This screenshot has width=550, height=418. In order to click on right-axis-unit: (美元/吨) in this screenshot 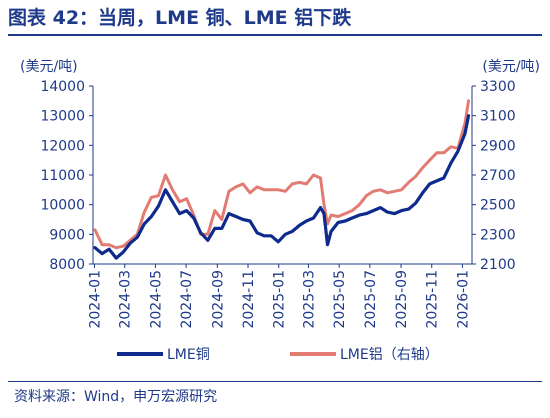, I will do `click(511, 67)`.